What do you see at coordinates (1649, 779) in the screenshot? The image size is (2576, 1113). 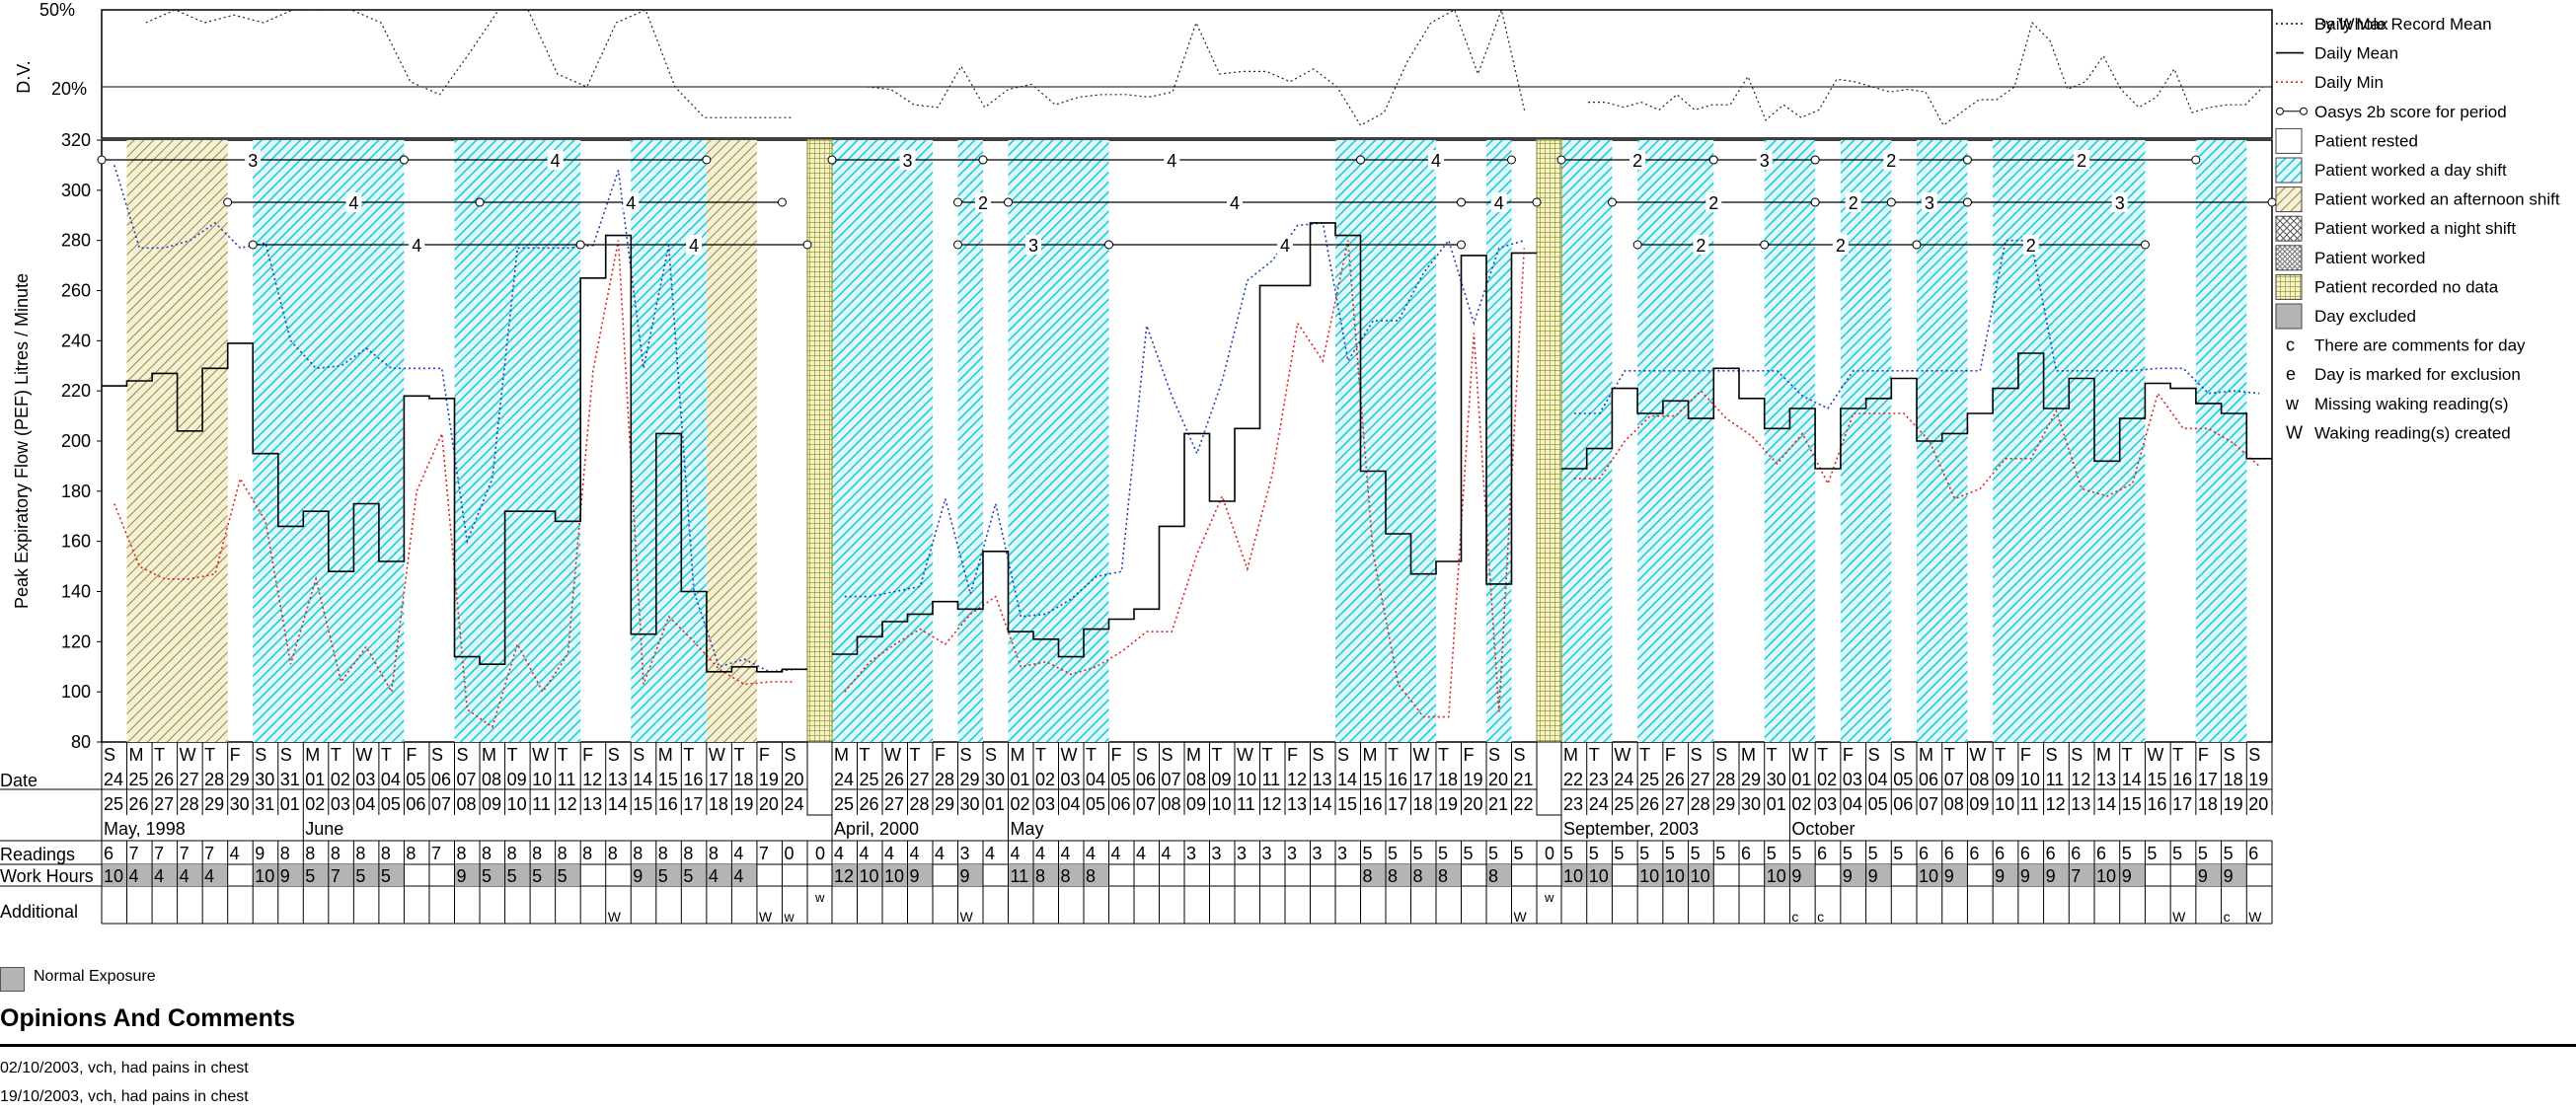 I see `date-top: 25` at bounding box center [1649, 779].